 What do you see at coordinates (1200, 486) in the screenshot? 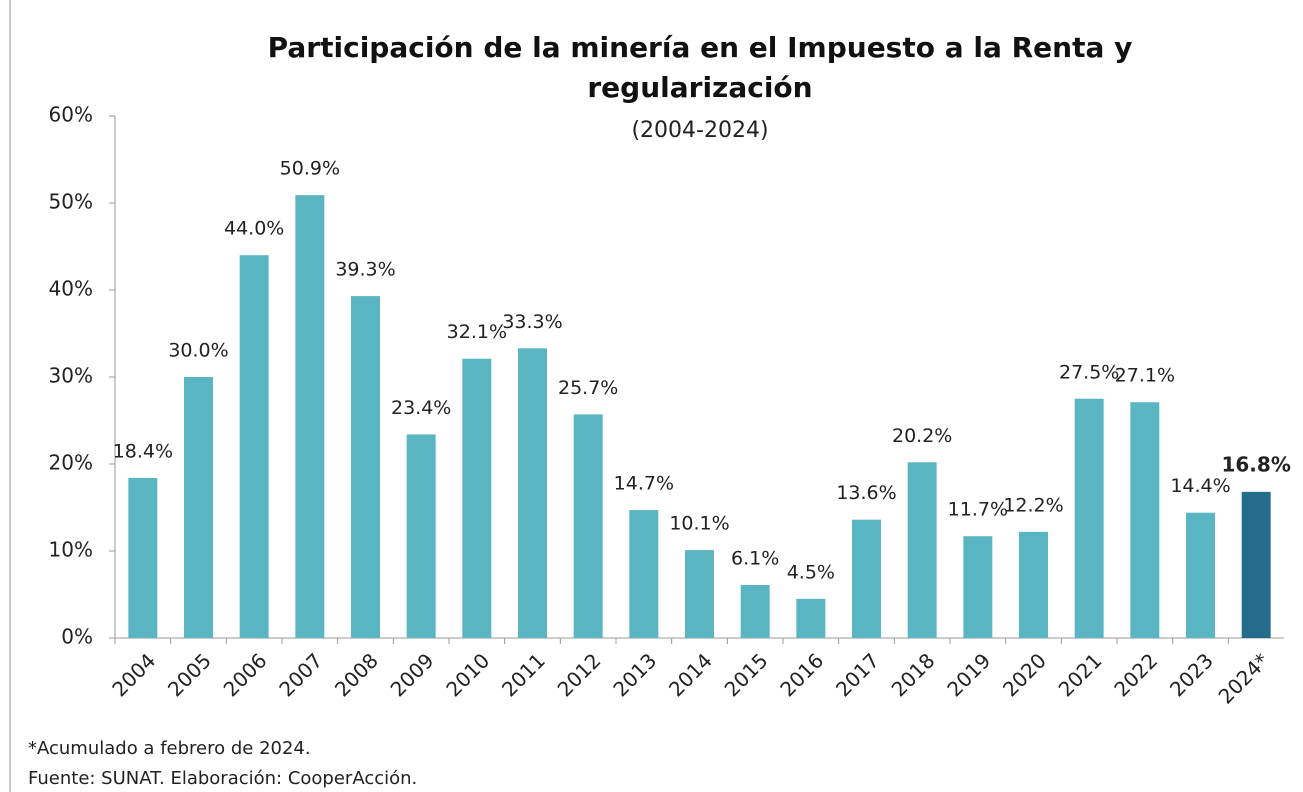
I see `value-label: 14.4%` at bounding box center [1200, 486].